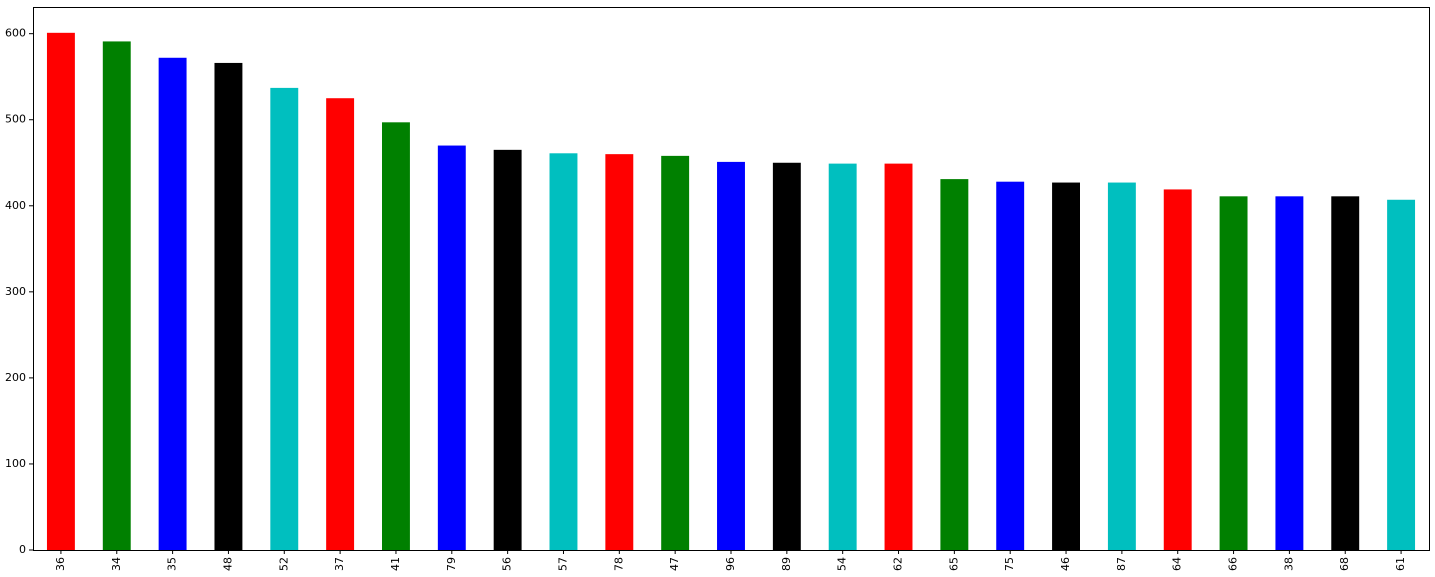 This screenshot has height=577, width=1435. What do you see at coordinates (674, 564) in the screenshot?
I see `x-tick-label: 47` at bounding box center [674, 564].